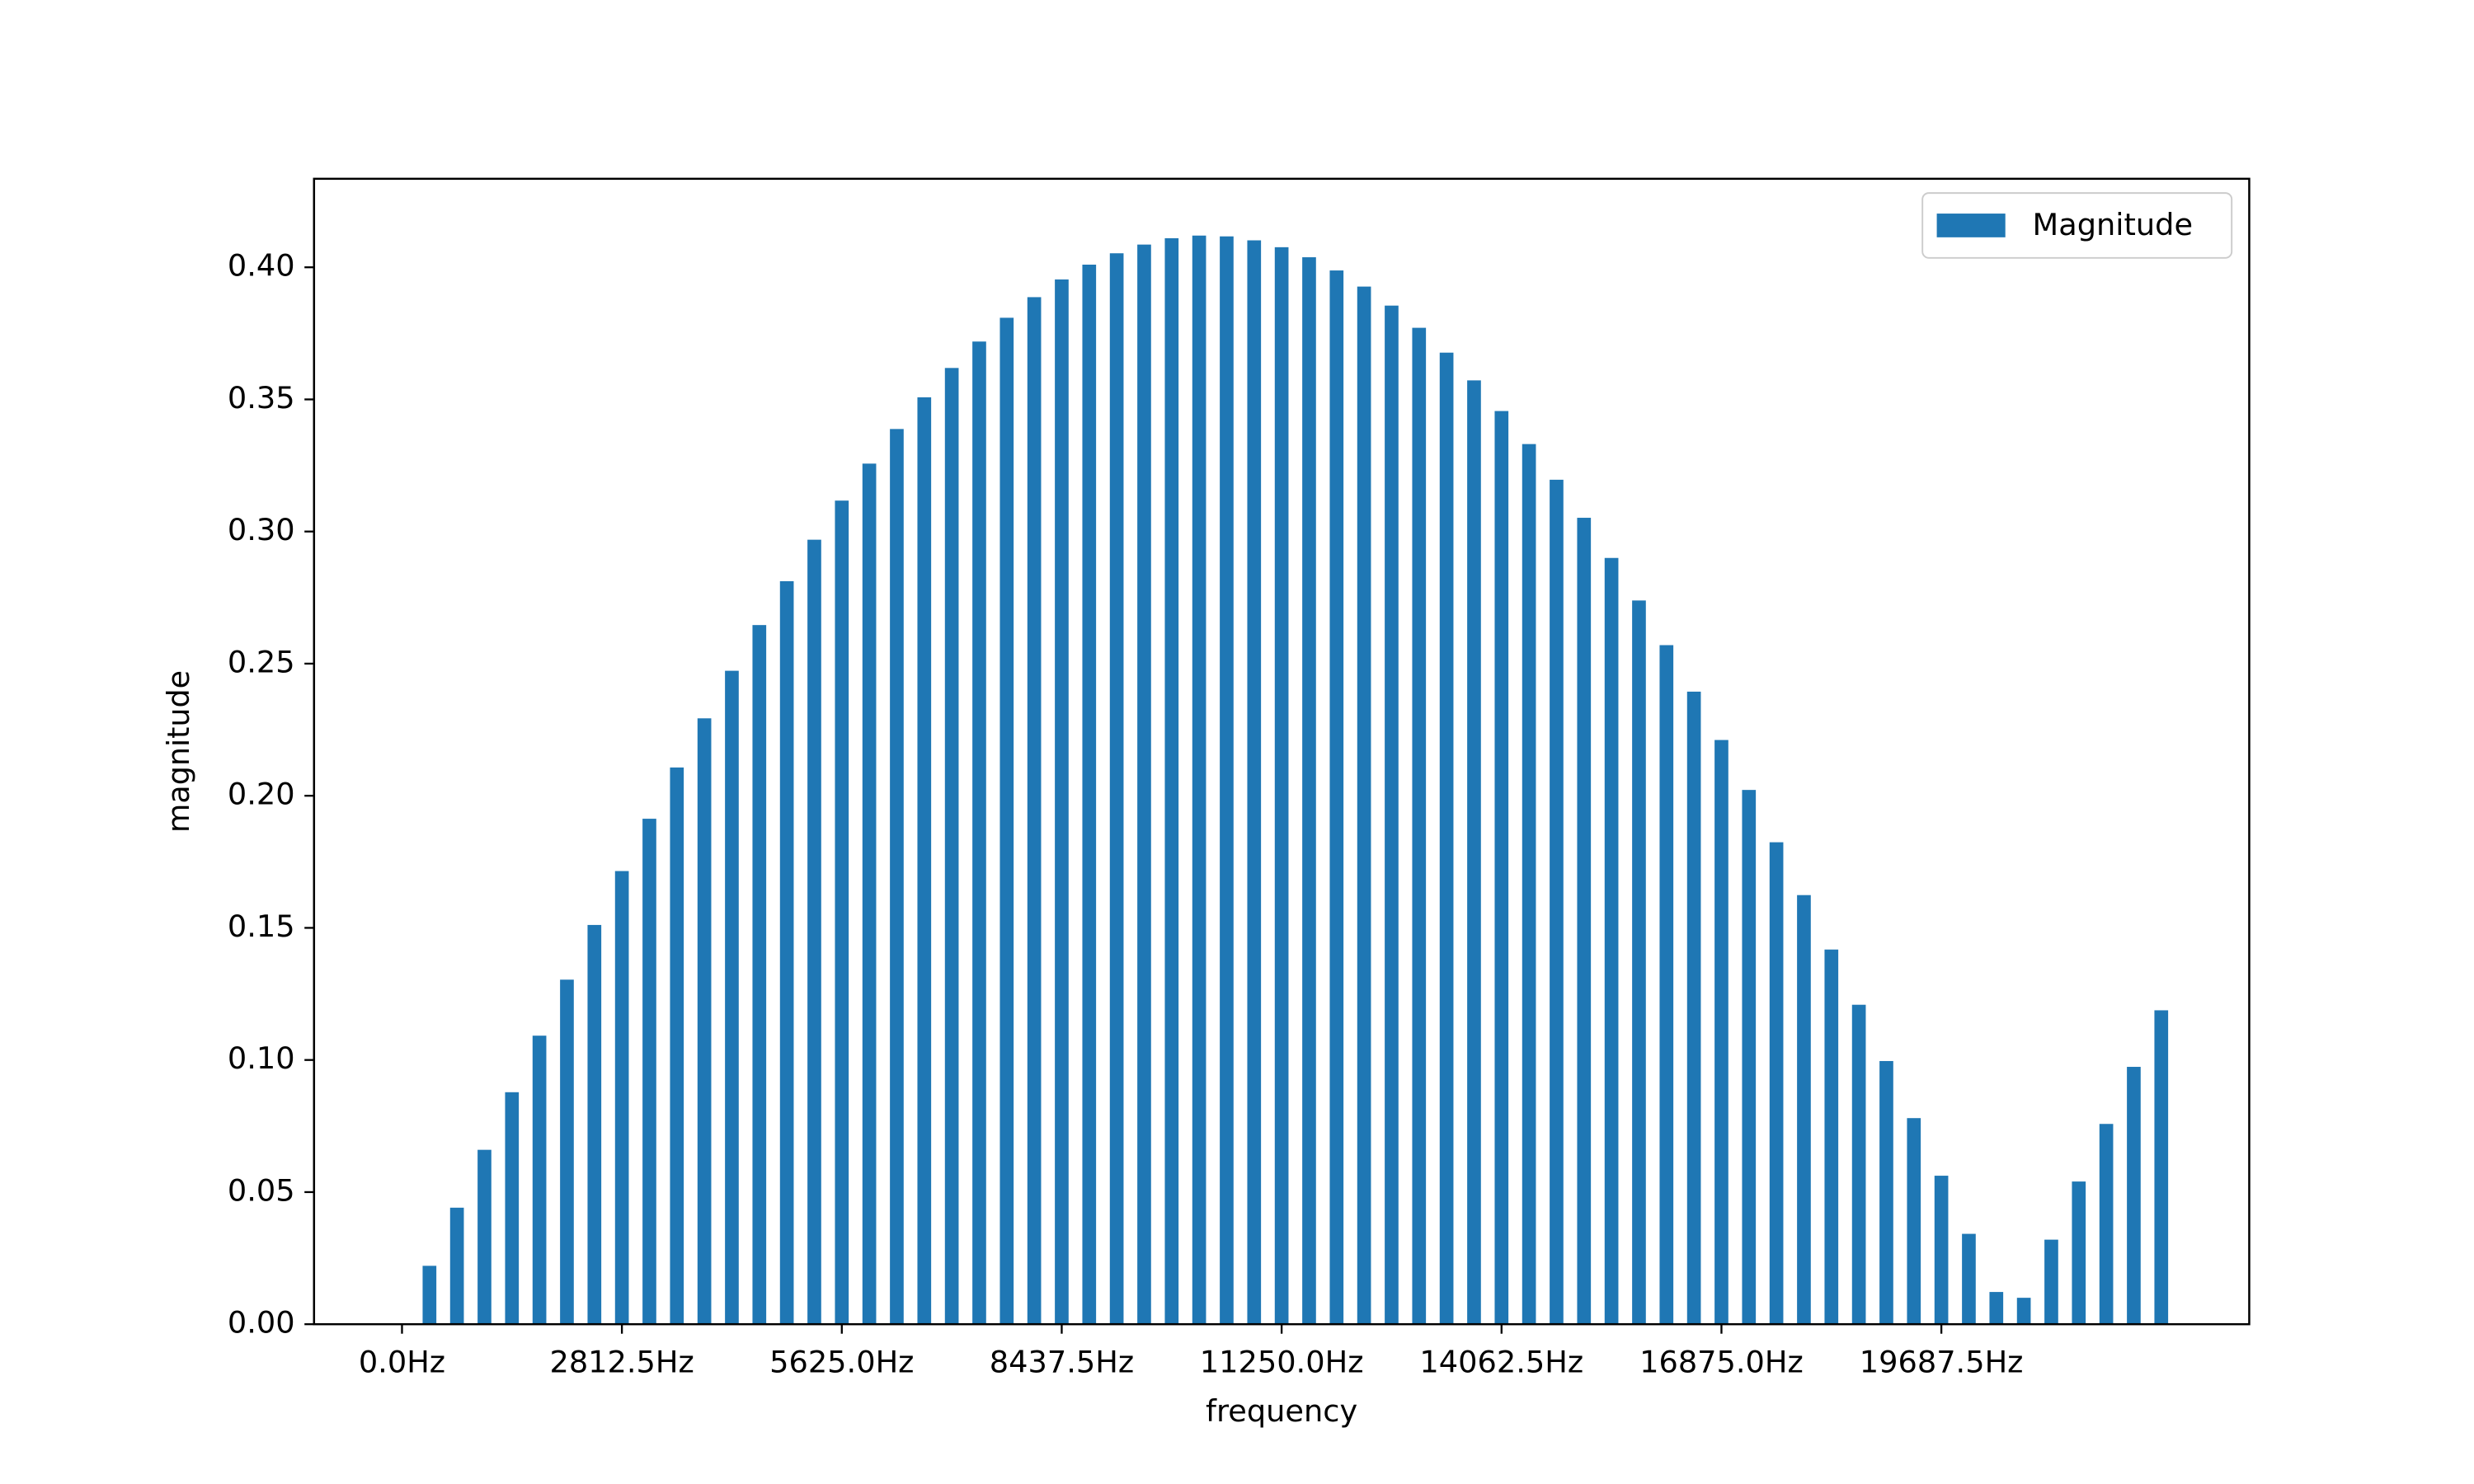 The image size is (2474, 1484). What do you see at coordinates (1062, 1362) in the screenshot?
I see `x-tick-label: 8437.5Hz` at bounding box center [1062, 1362].